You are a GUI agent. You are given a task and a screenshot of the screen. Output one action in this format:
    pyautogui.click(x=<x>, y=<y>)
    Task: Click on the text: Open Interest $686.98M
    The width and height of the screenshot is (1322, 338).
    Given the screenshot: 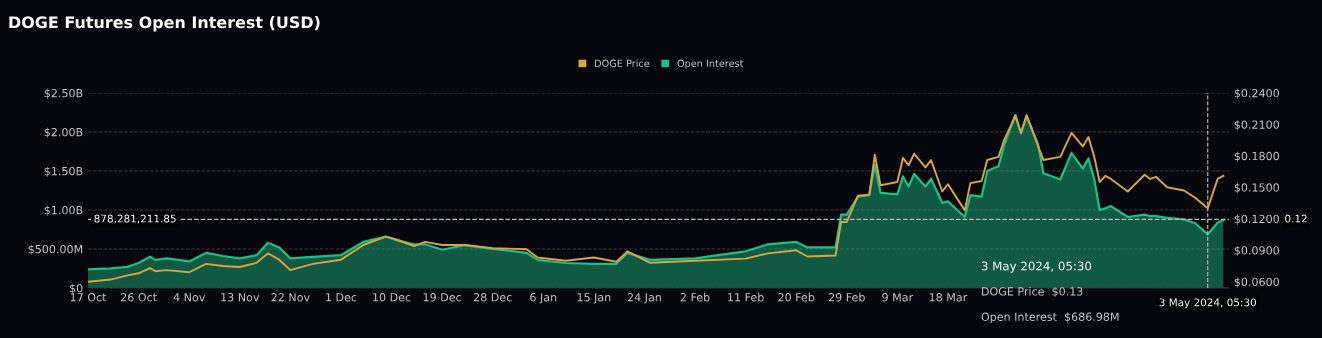 What is the action you would take?
    pyautogui.click(x=1050, y=318)
    